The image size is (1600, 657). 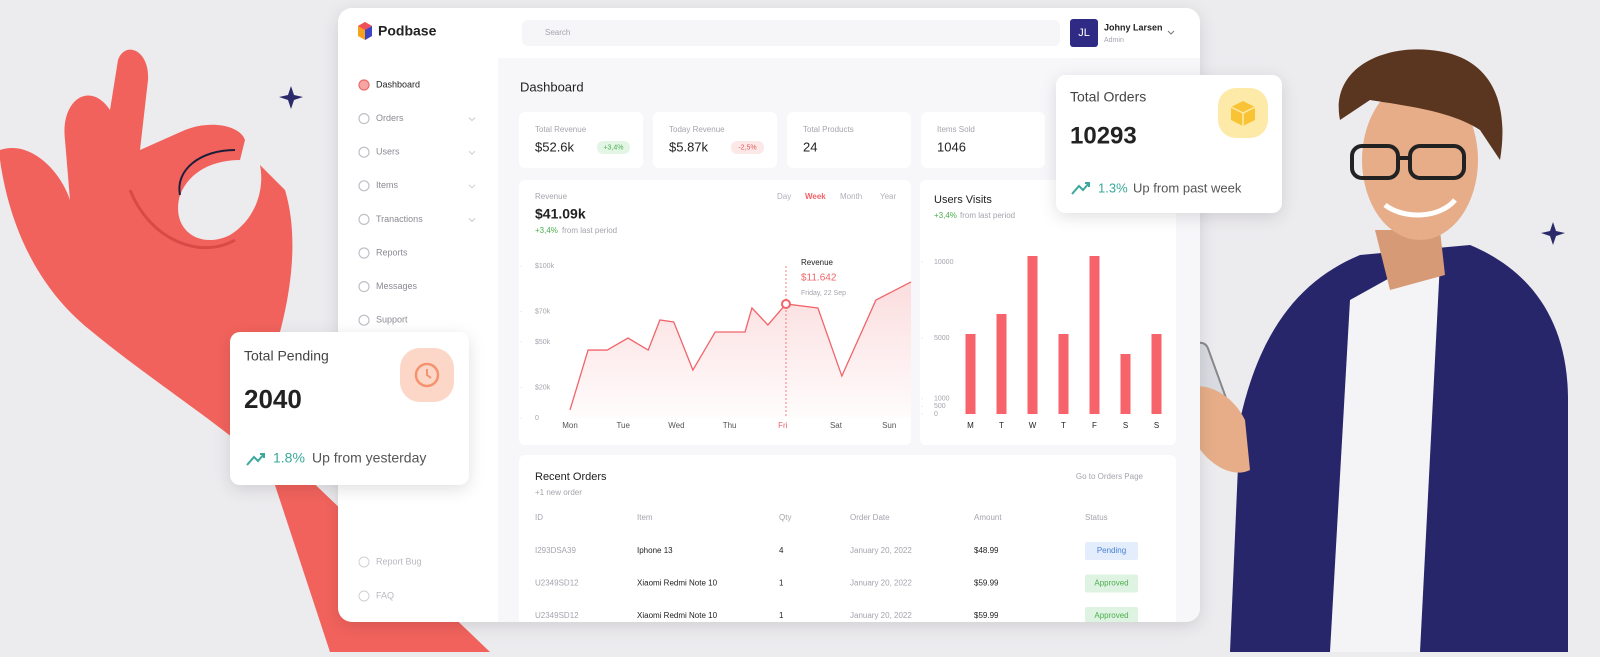 What do you see at coordinates (557, 615) in the screenshot?
I see `table-cell: U2349SD12` at bounding box center [557, 615].